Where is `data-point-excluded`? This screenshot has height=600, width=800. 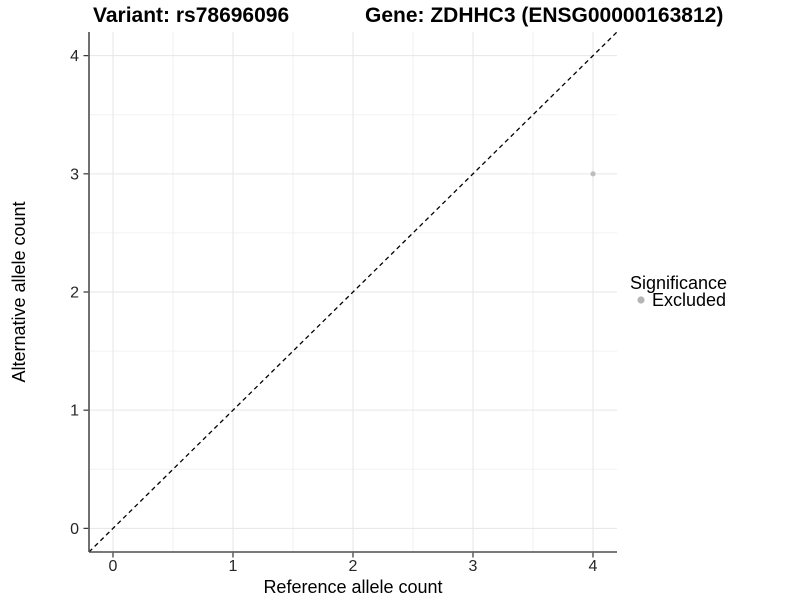 data-point-excluded is located at coordinates (593, 174).